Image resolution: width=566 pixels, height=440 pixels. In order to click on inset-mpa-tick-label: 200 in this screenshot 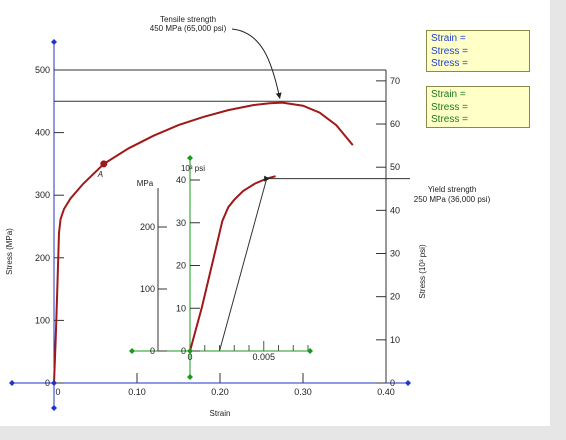, I will do `click(147, 227)`.